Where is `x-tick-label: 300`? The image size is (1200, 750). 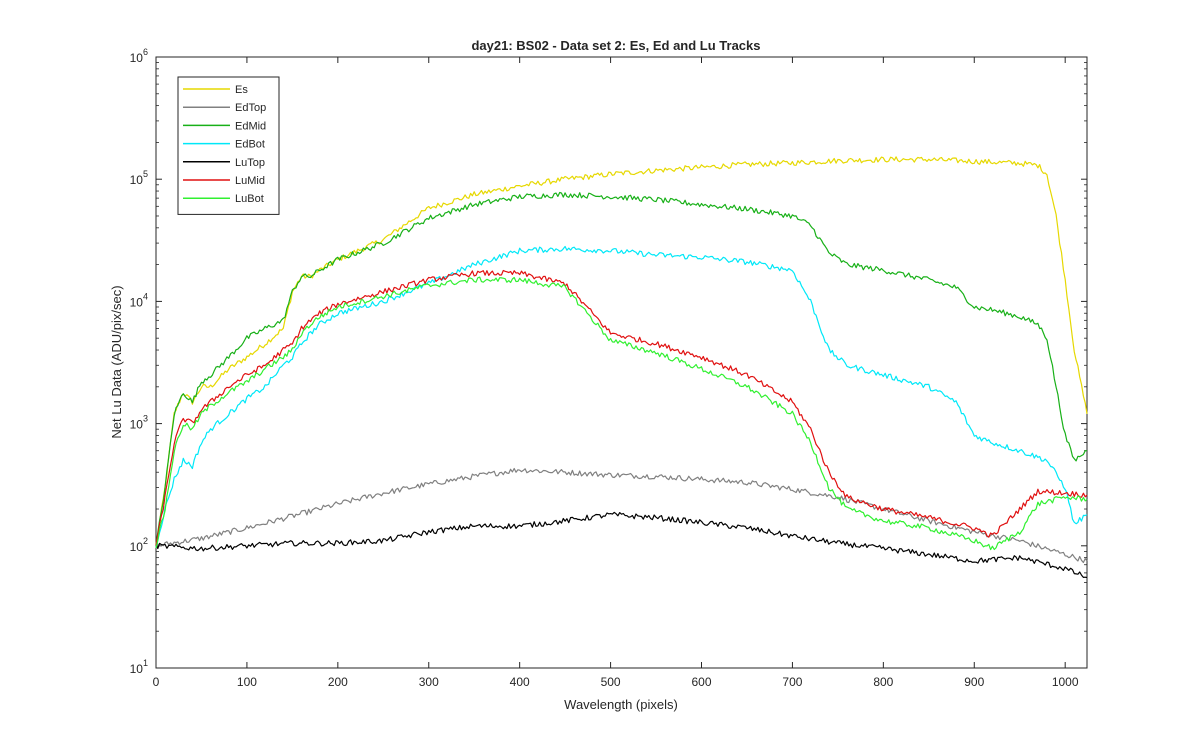 x-tick-label: 300 is located at coordinates (429, 682).